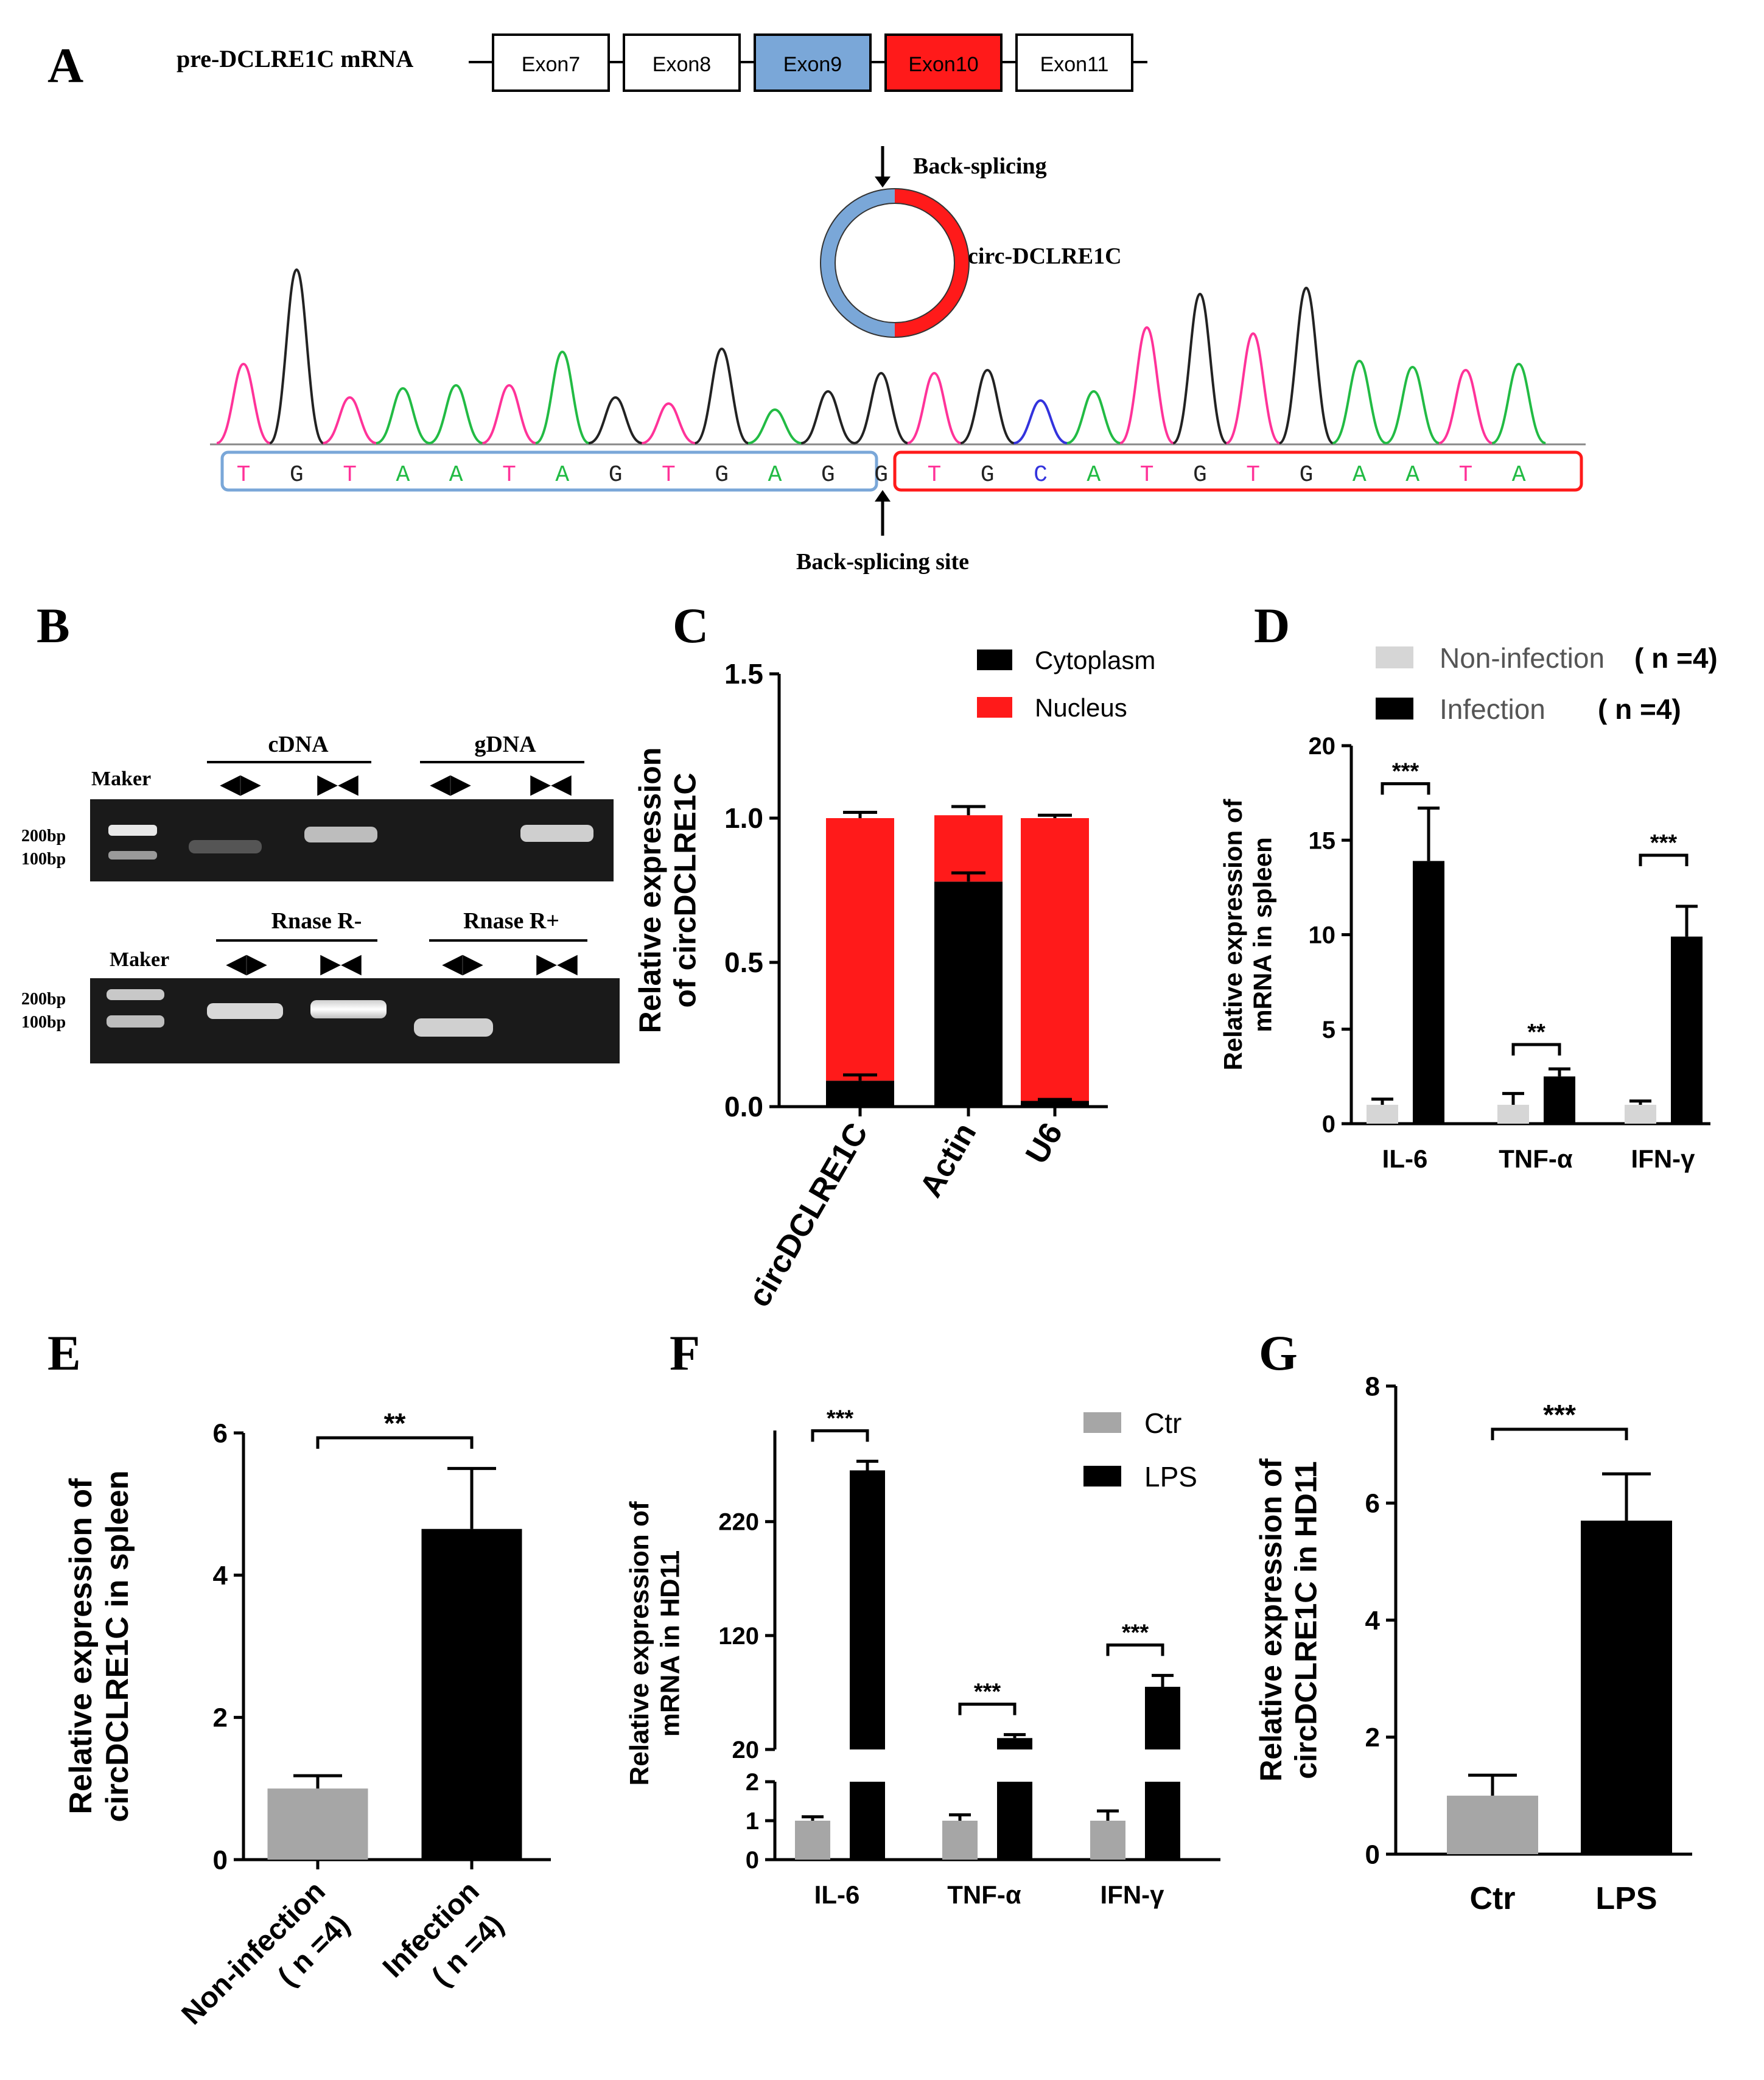 Image resolution: width=1764 pixels, height=2080 pixels. I want to click on bar-cytoplasm, so click(860, 1093).